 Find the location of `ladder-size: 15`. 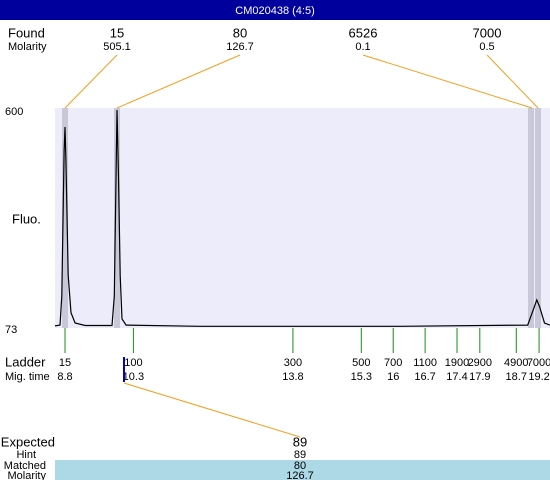

ladder-size: 15 is located at coordinates (65, 363).